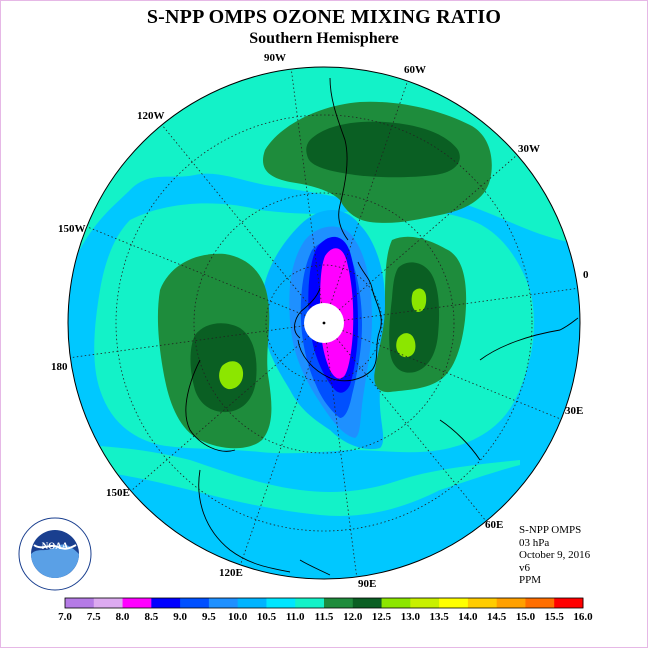 Image resolution: width=648 pixels, height=648 pixels. What do you see at coordinates (151, 617) in the screenshot?
I see `colorbar-tick-label: 8.5` at bounding box center [151, 617].